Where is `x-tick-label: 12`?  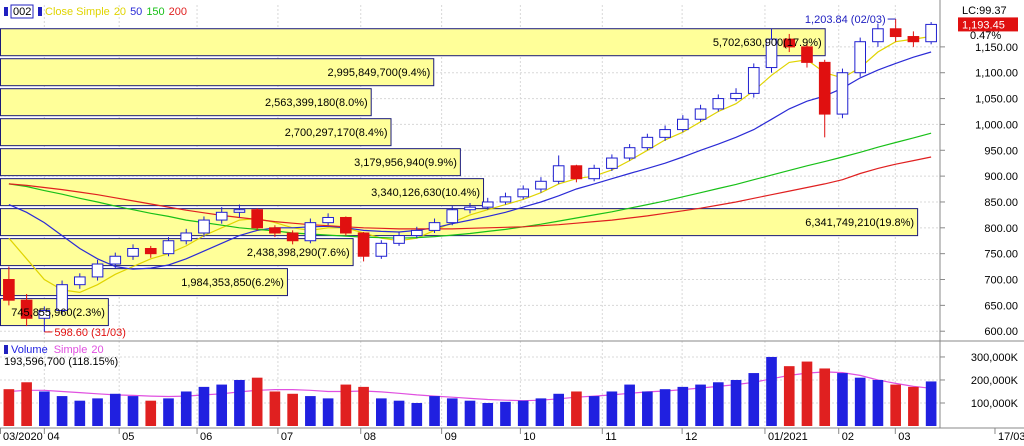 x-tick-label: 12 is located at coordinates (691, 437).